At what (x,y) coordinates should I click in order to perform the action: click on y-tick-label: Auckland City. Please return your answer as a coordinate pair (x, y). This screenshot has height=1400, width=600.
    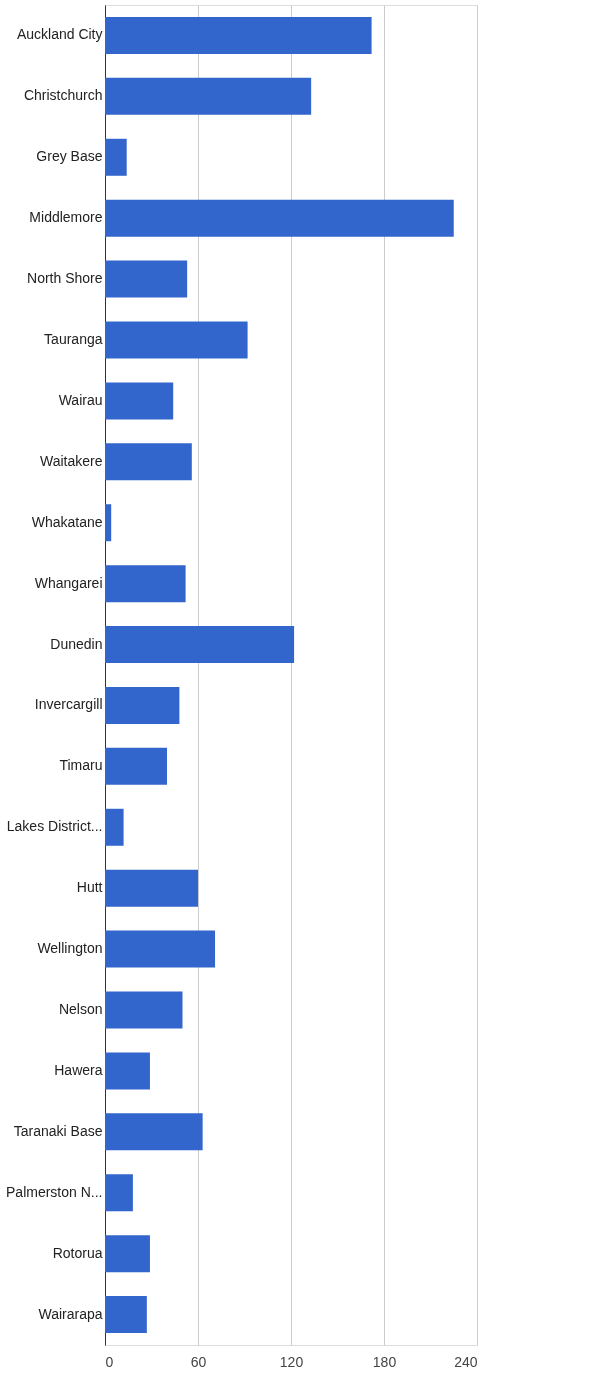
    Looking at the image, I should click on (59, 34).